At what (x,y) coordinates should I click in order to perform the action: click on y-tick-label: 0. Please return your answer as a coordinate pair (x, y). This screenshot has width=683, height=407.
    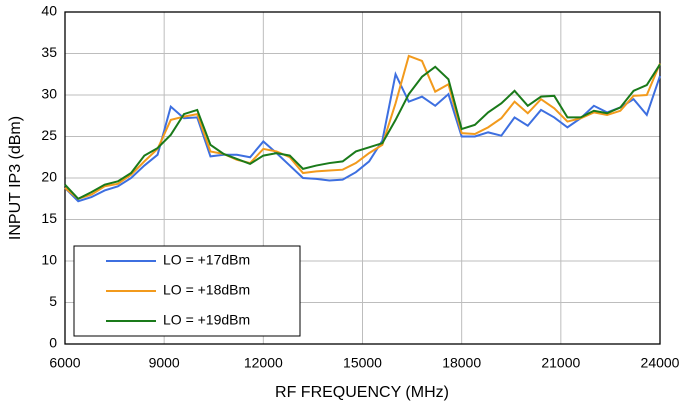
    Looking at the image, I should click on (53, 343).